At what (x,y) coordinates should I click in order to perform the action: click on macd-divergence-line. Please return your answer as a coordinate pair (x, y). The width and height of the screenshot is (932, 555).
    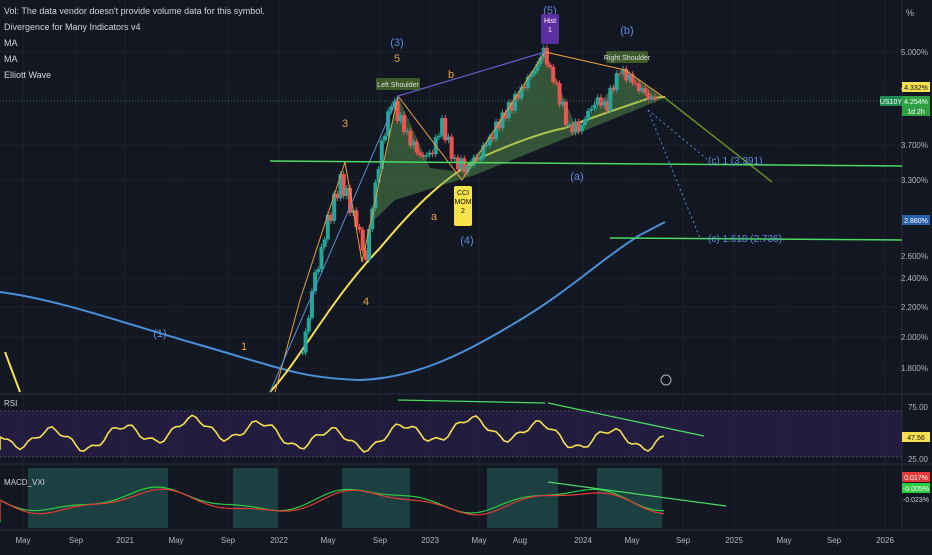
    Looking at the image, I should click on (637, 494).